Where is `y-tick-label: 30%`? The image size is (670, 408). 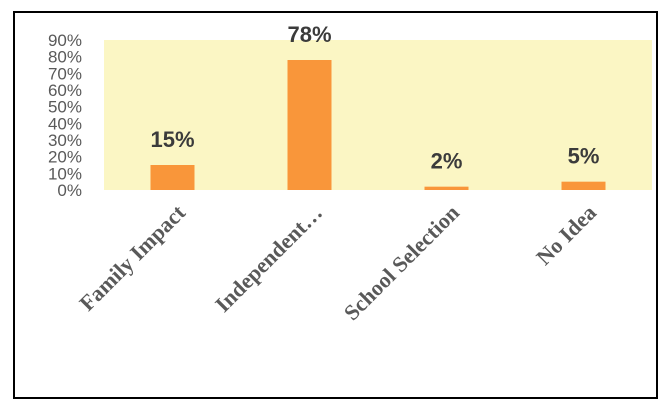
y-tick-label: 30% is located at coordinates (65, 140).